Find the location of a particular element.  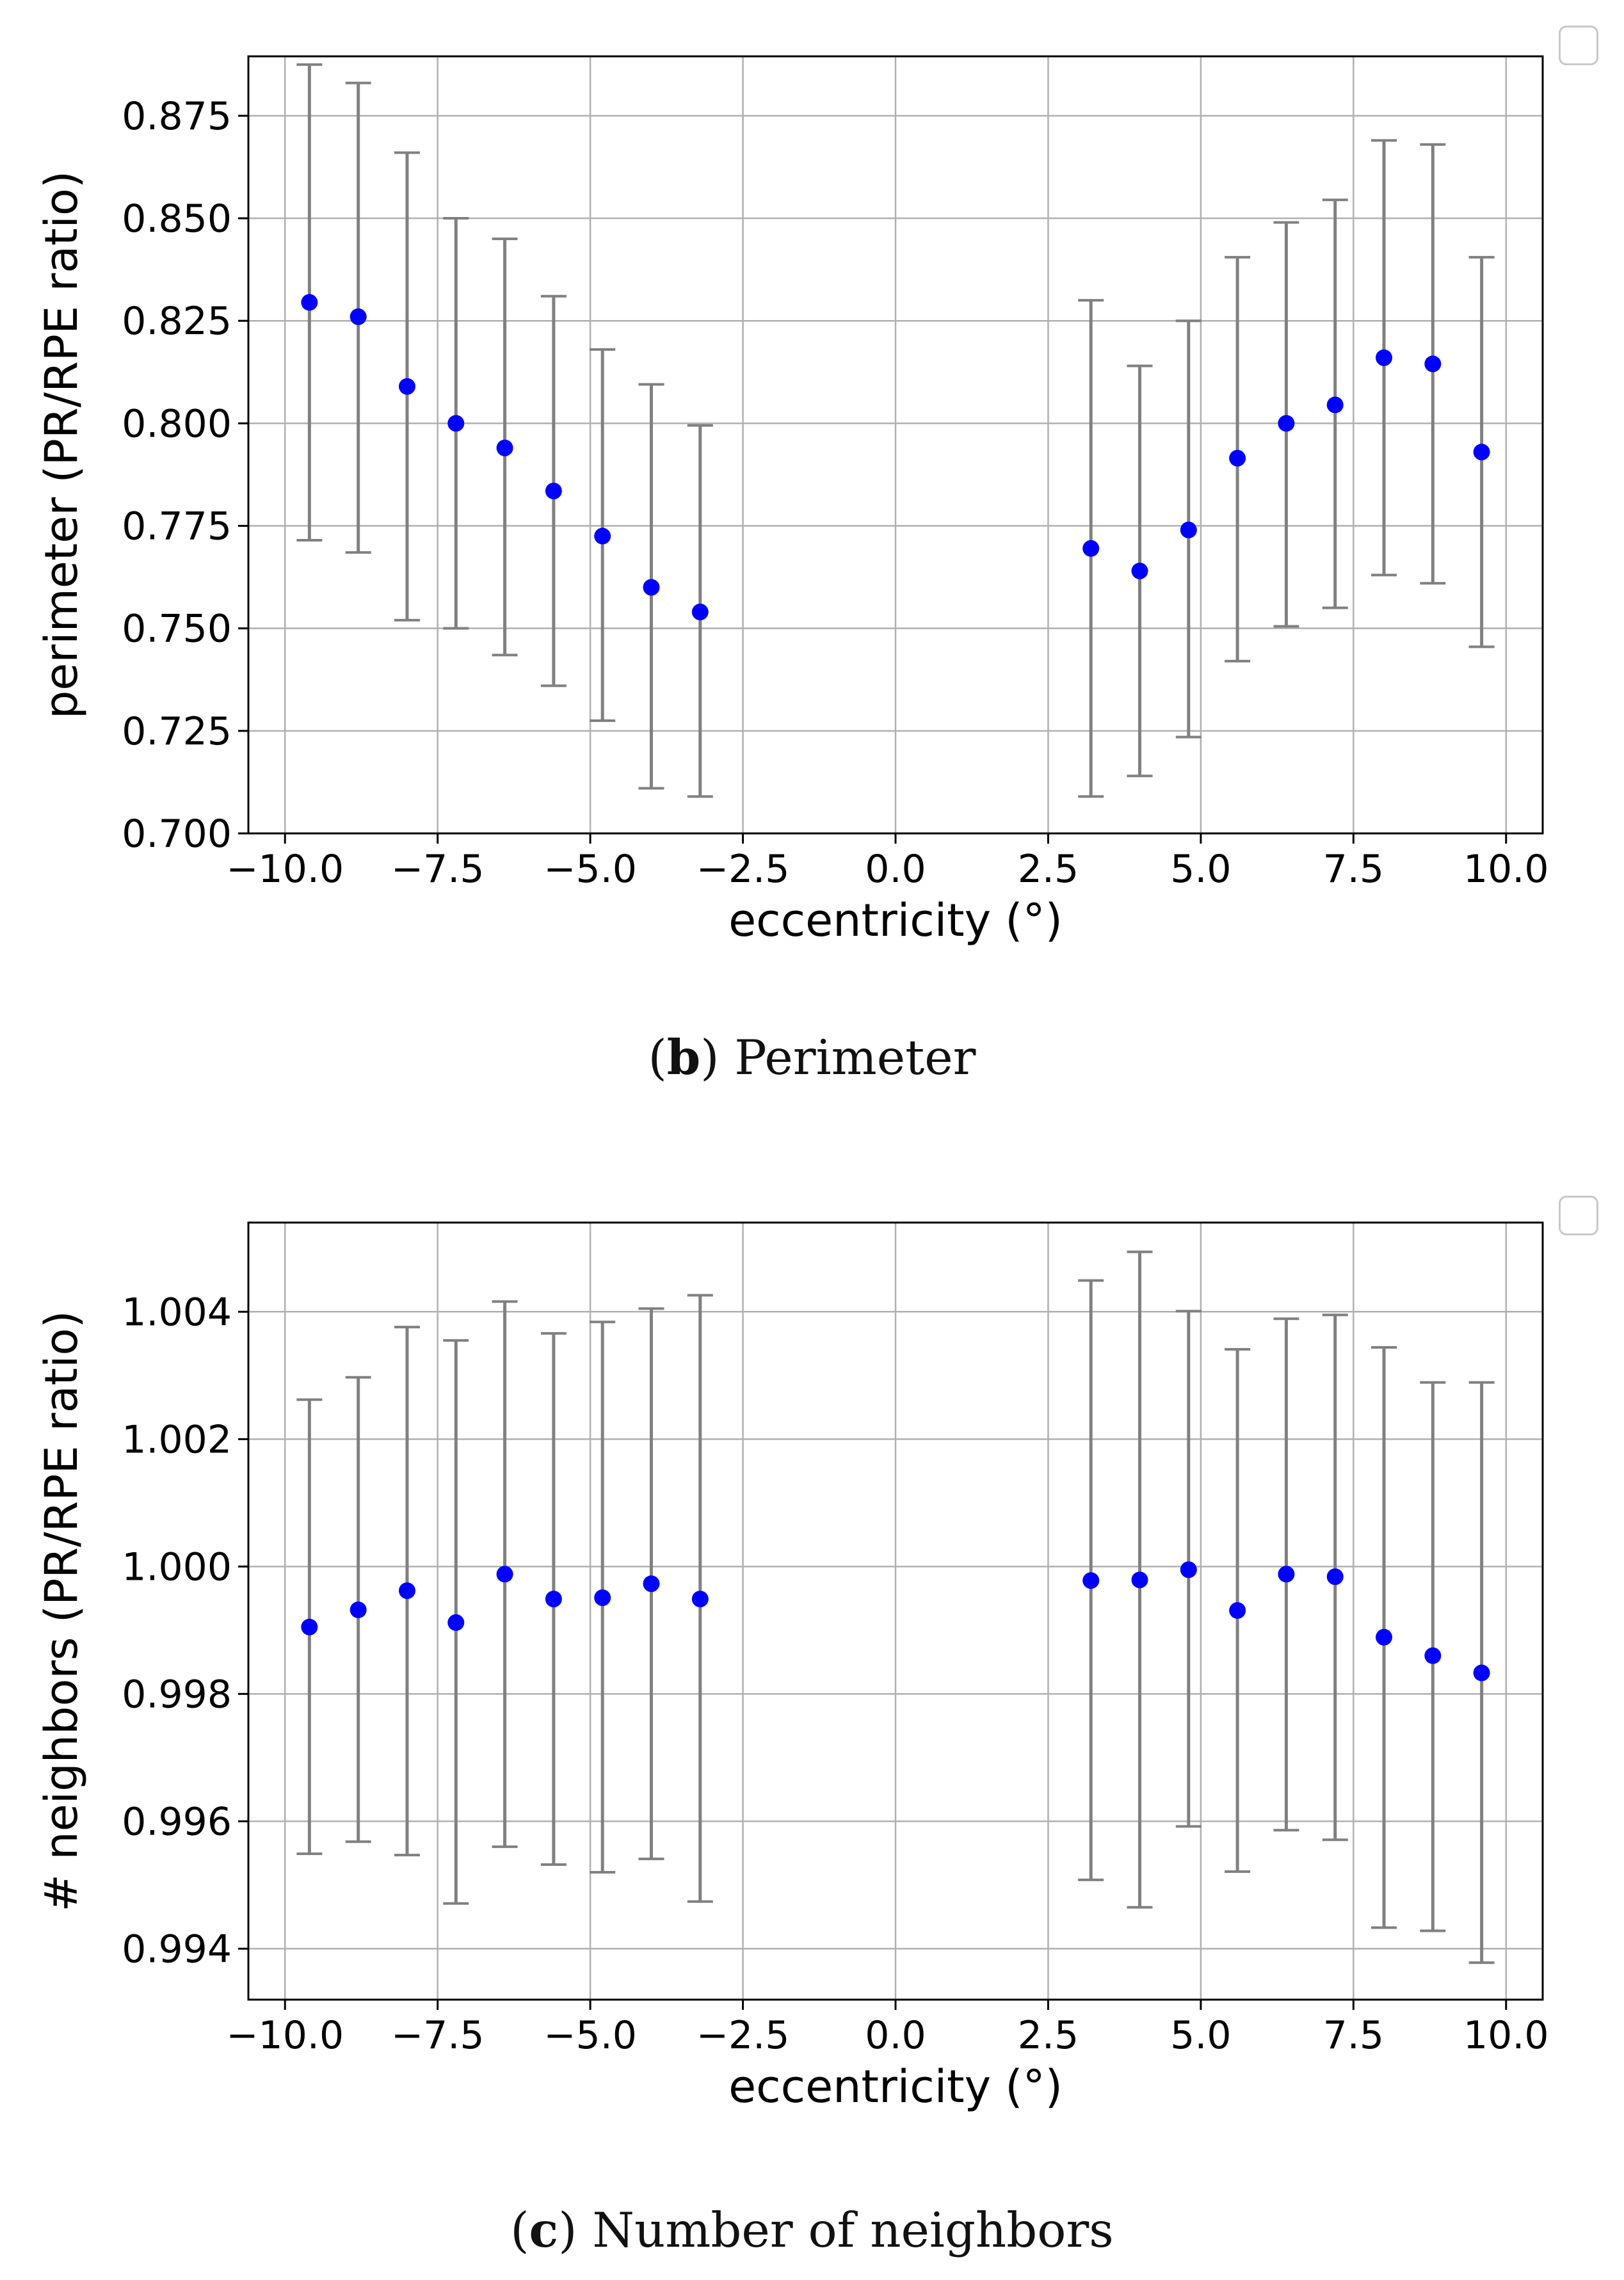

y-tick-label: 1.000 is located at coordinates (177, 1567).